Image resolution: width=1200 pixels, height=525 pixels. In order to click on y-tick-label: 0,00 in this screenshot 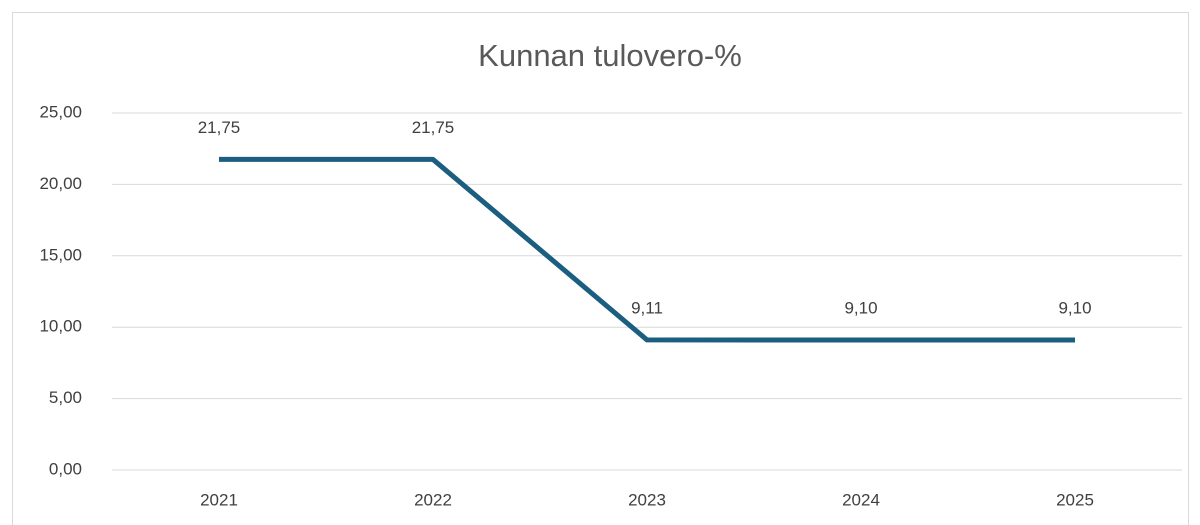, I will do `click(65, 468)`.